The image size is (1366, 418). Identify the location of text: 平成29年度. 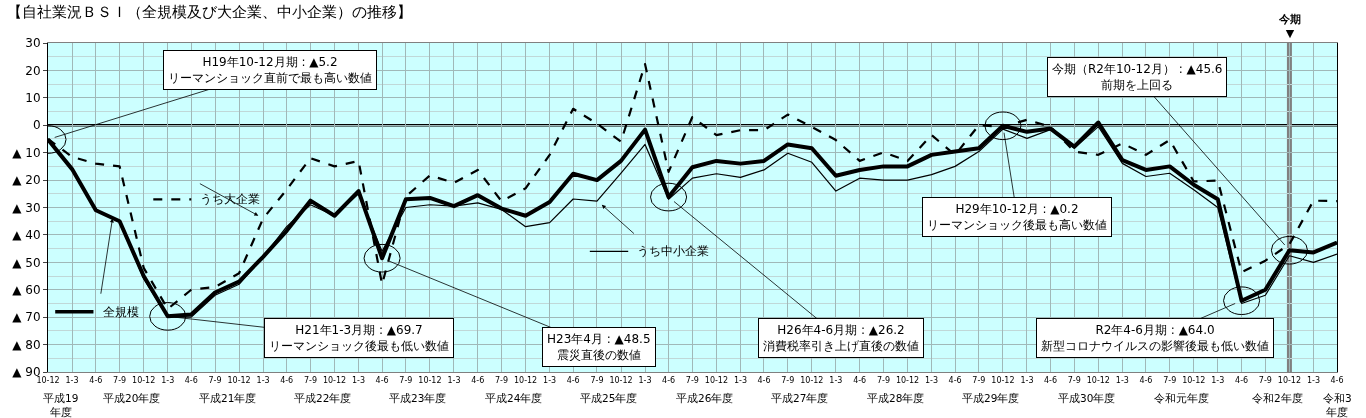
(991, 398).